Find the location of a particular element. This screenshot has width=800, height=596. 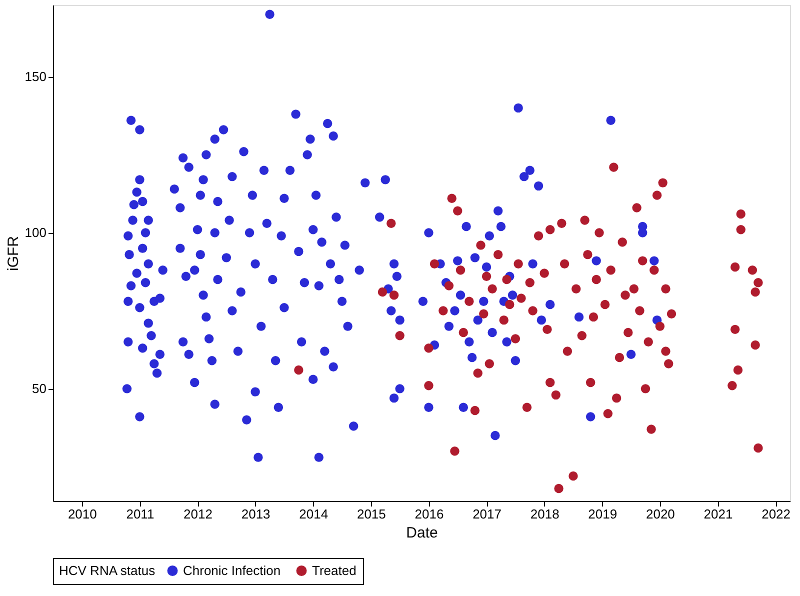

x-tick-label: 2011 is located at coordinates (140, 514).